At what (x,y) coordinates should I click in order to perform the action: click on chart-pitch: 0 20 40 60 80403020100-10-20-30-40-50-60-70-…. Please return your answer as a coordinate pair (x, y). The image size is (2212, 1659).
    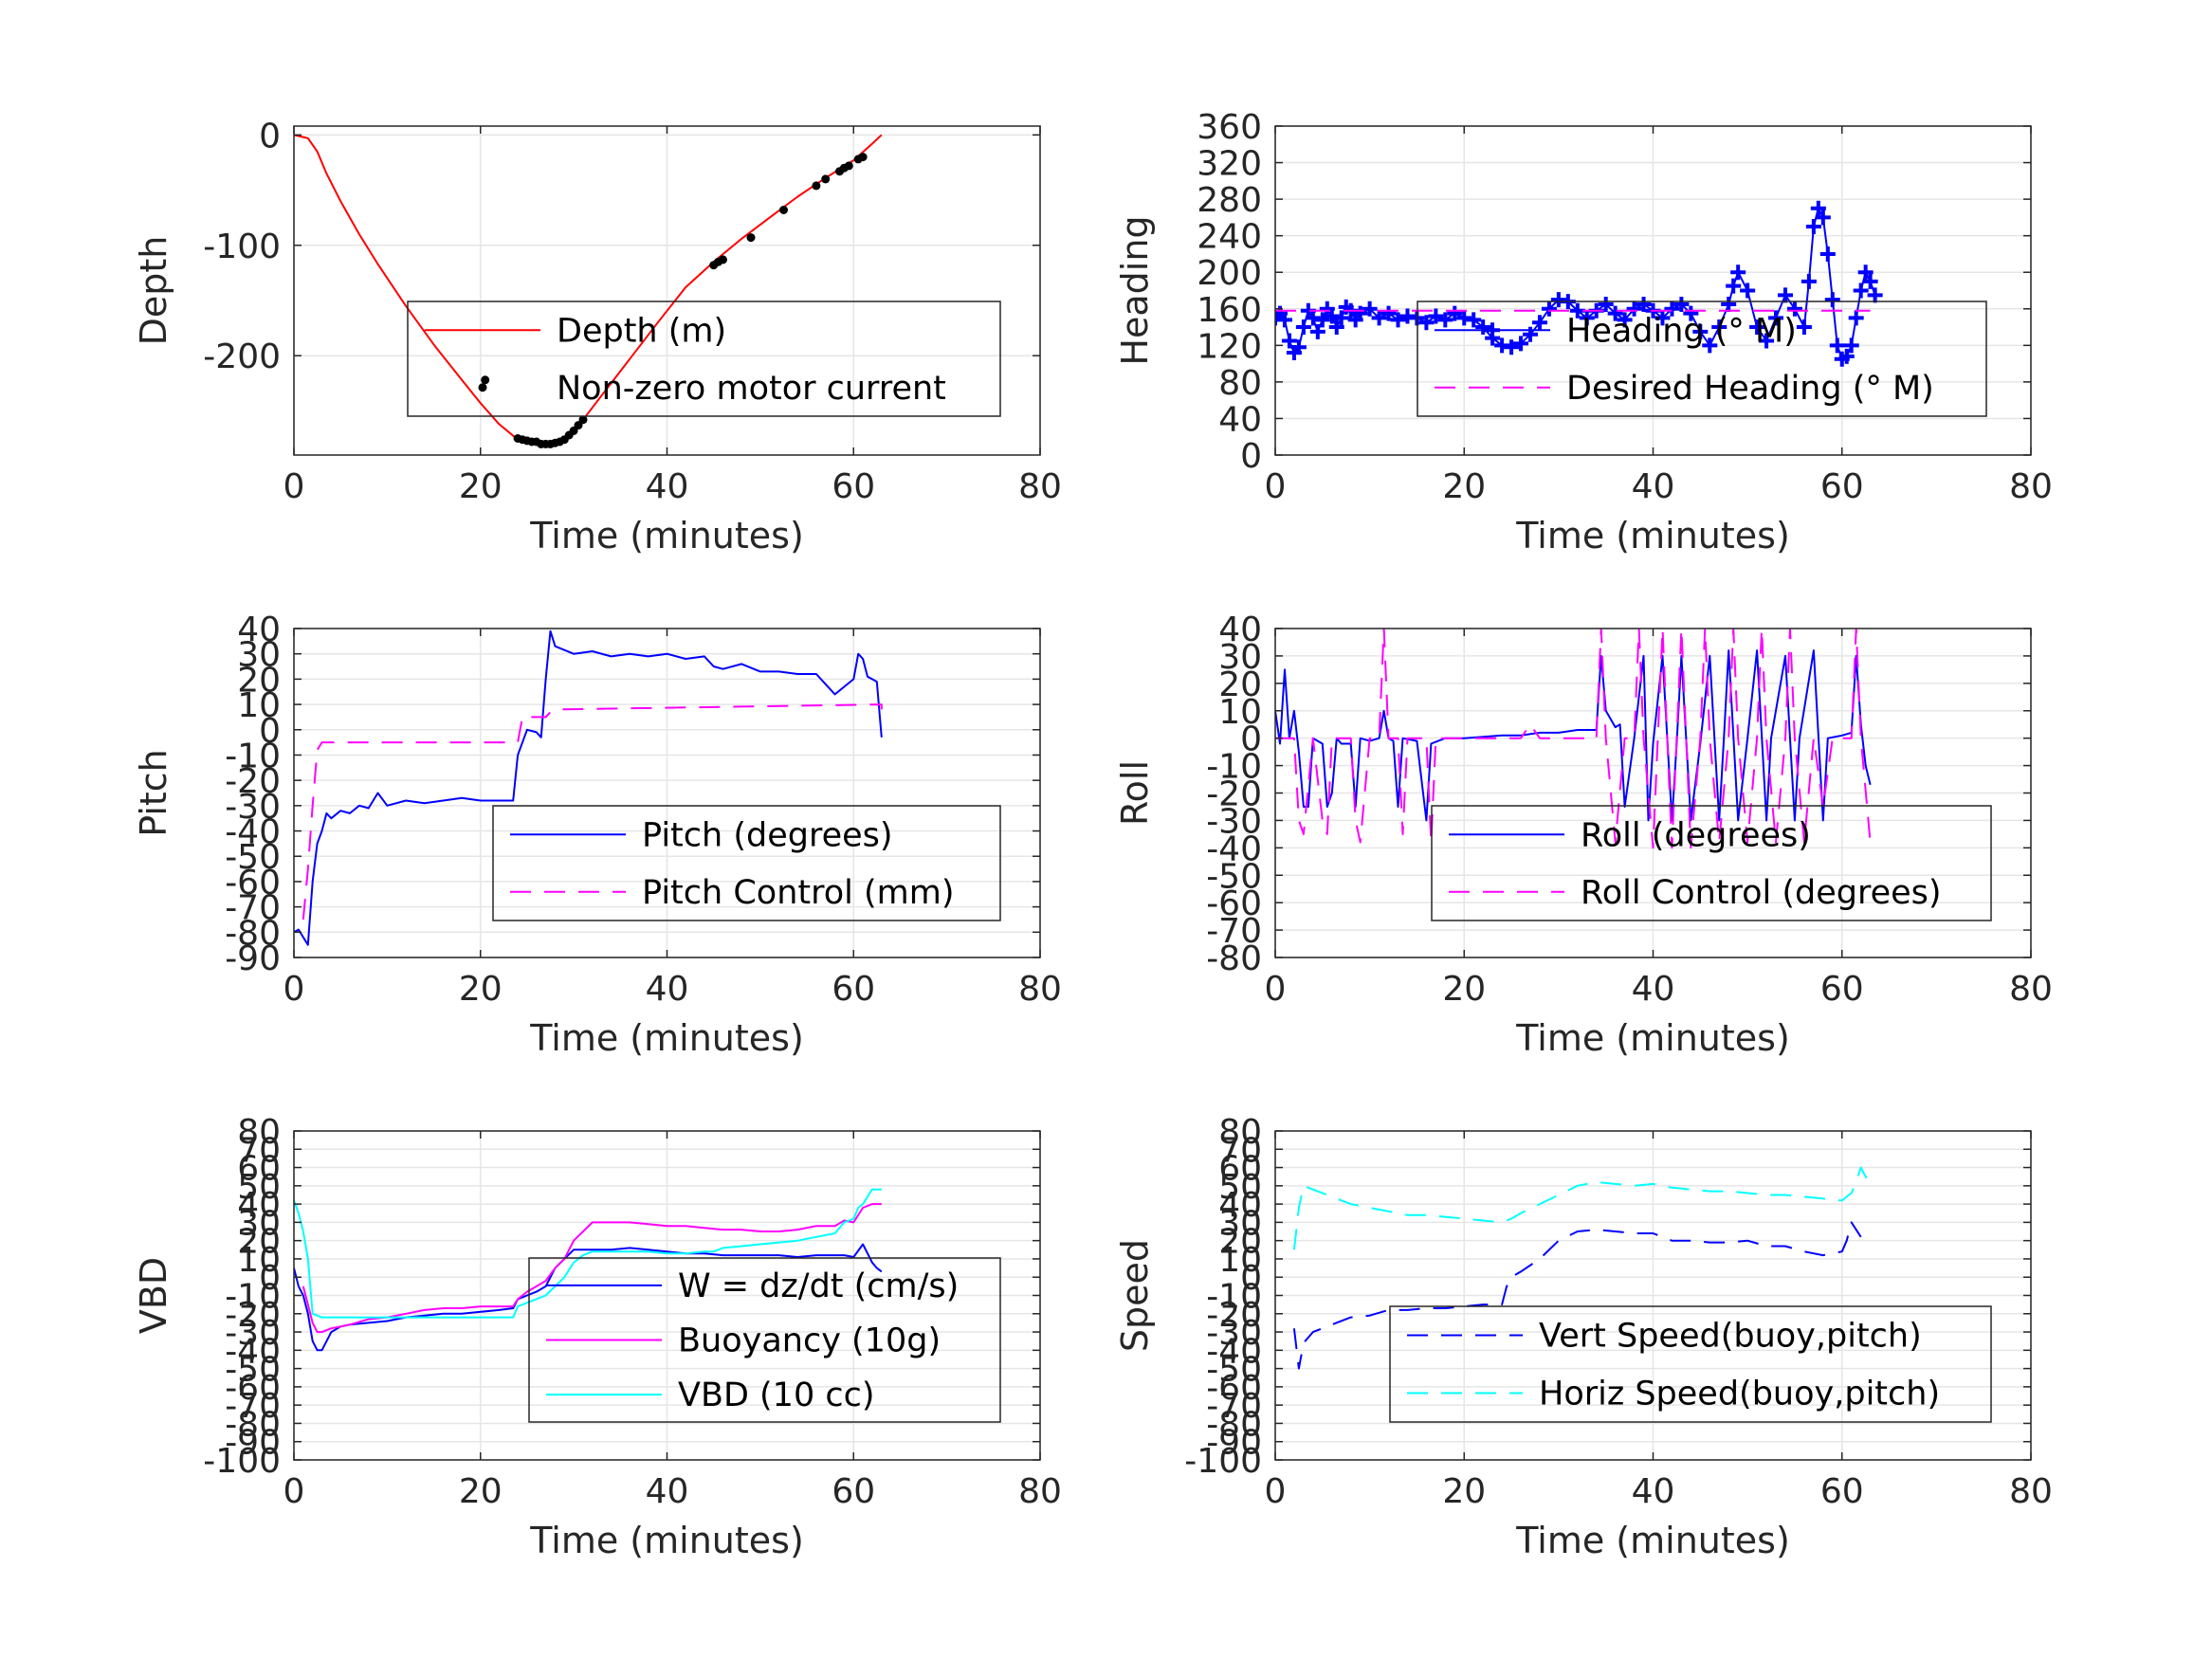
    Looking at the image, I should click on (597, 835).